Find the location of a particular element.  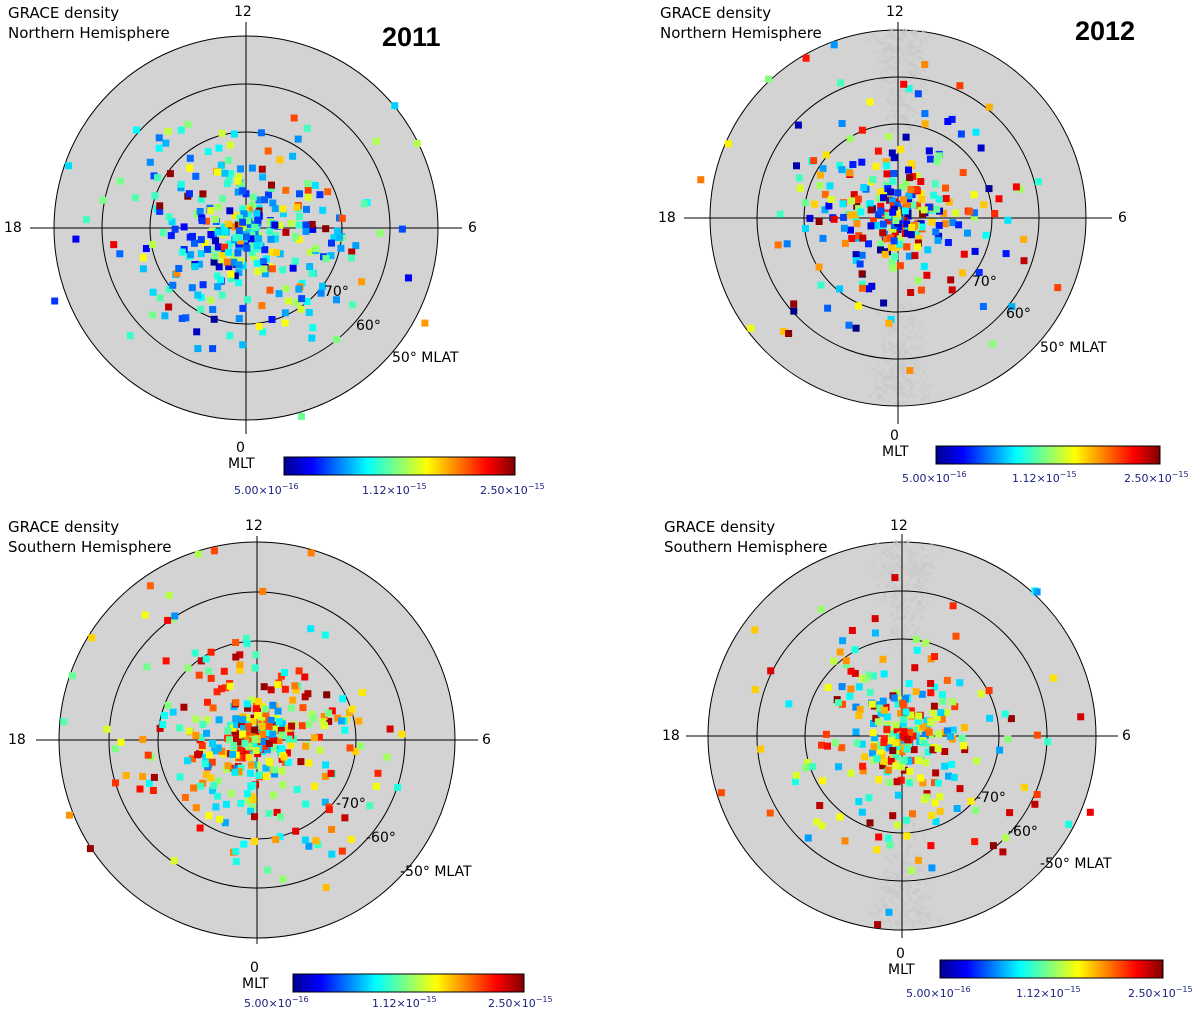

panel-title-line1: GRACE density is located at coordinates (719, 527).